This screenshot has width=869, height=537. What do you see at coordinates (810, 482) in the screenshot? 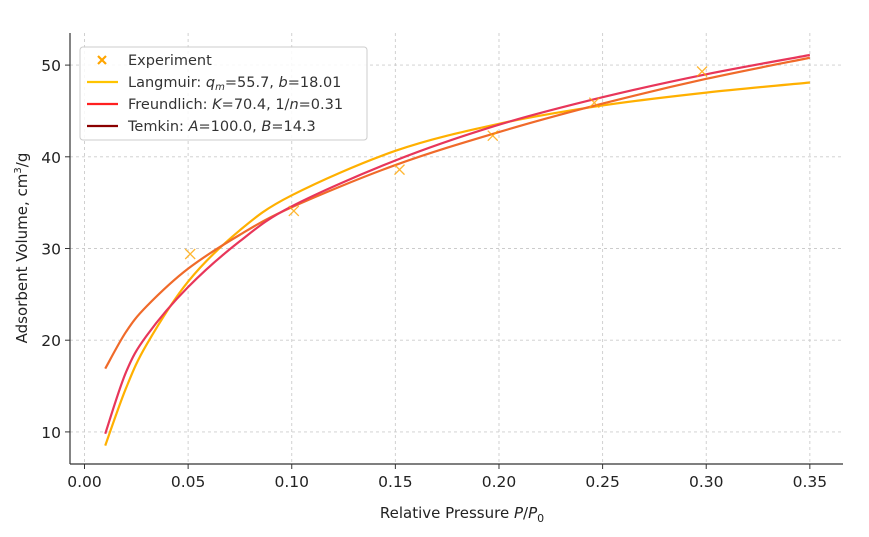
I see `x-tick-label: 0.35` at bounding box center [810, 482].